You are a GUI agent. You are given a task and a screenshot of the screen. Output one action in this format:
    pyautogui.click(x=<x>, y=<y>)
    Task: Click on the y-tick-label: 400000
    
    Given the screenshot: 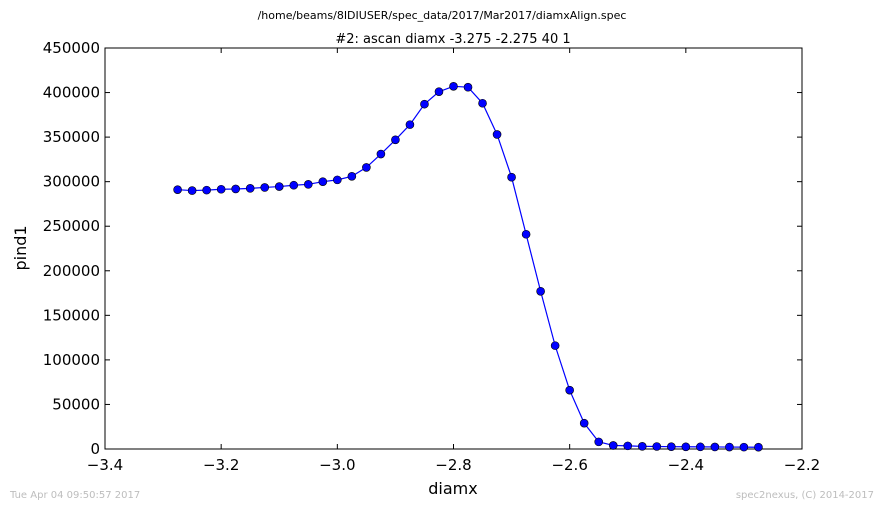 What is the action you would take?
    pyautogui.click(x=71, y=93)
    